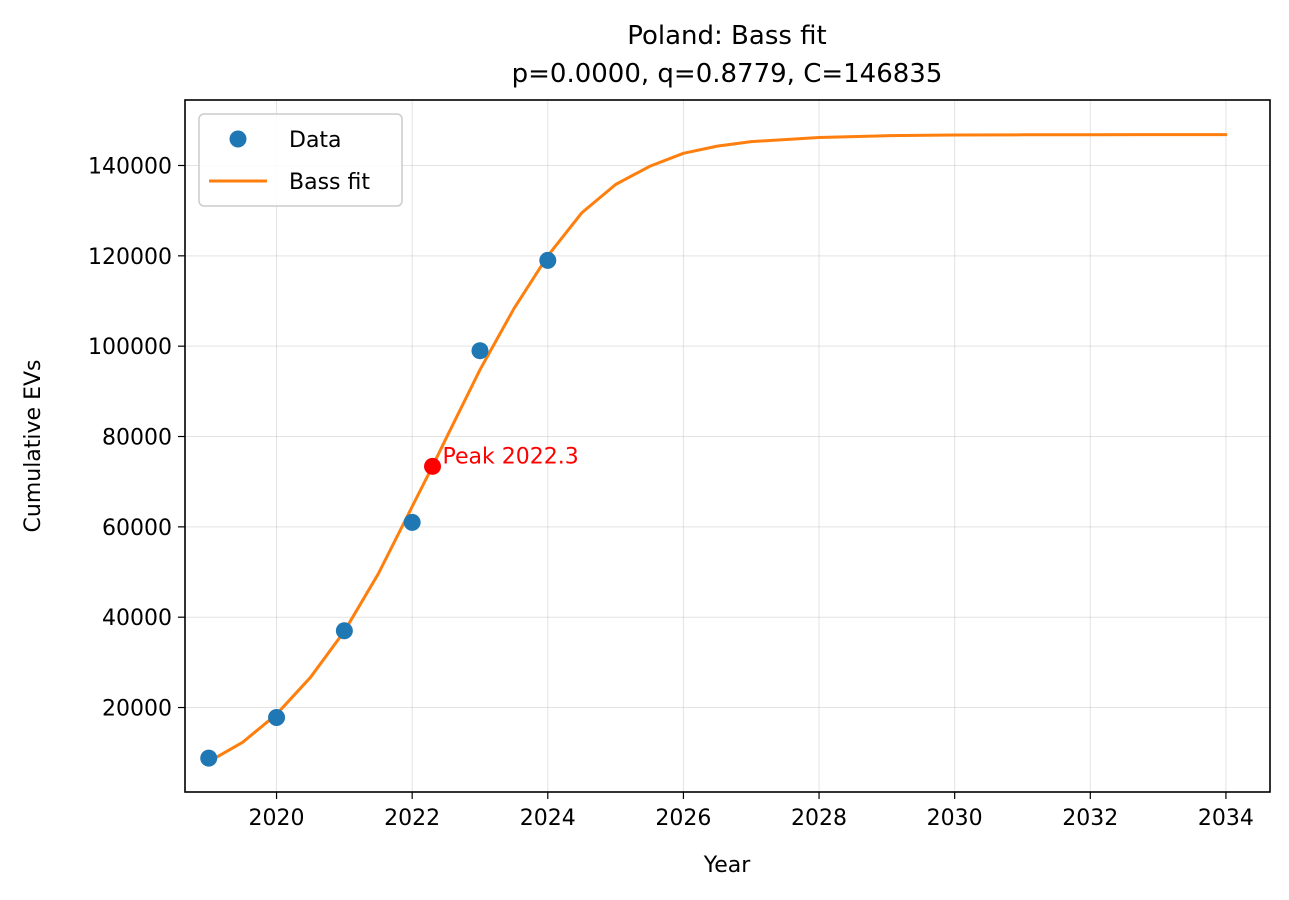 This screenshot has width=1289, height=900. What do you see at coordinates (433, 466) in the screenshot?
I see `peak-marker` at bounding box center [433, 466].